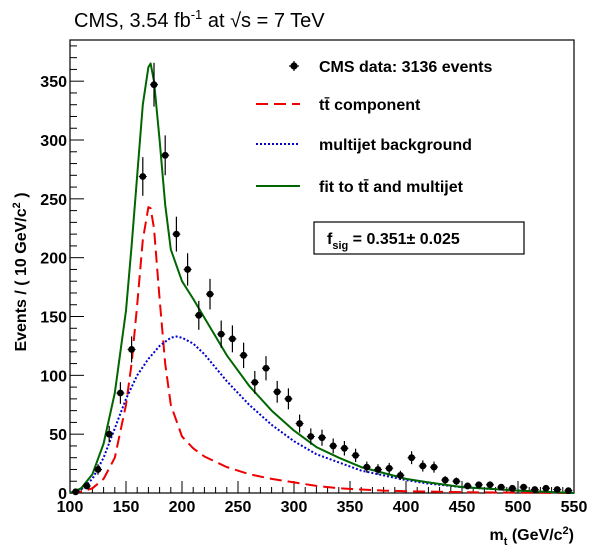  Describe the element at coordinates (53, 200) in the screenshot. I see `y-tick-label: 250` at that location.